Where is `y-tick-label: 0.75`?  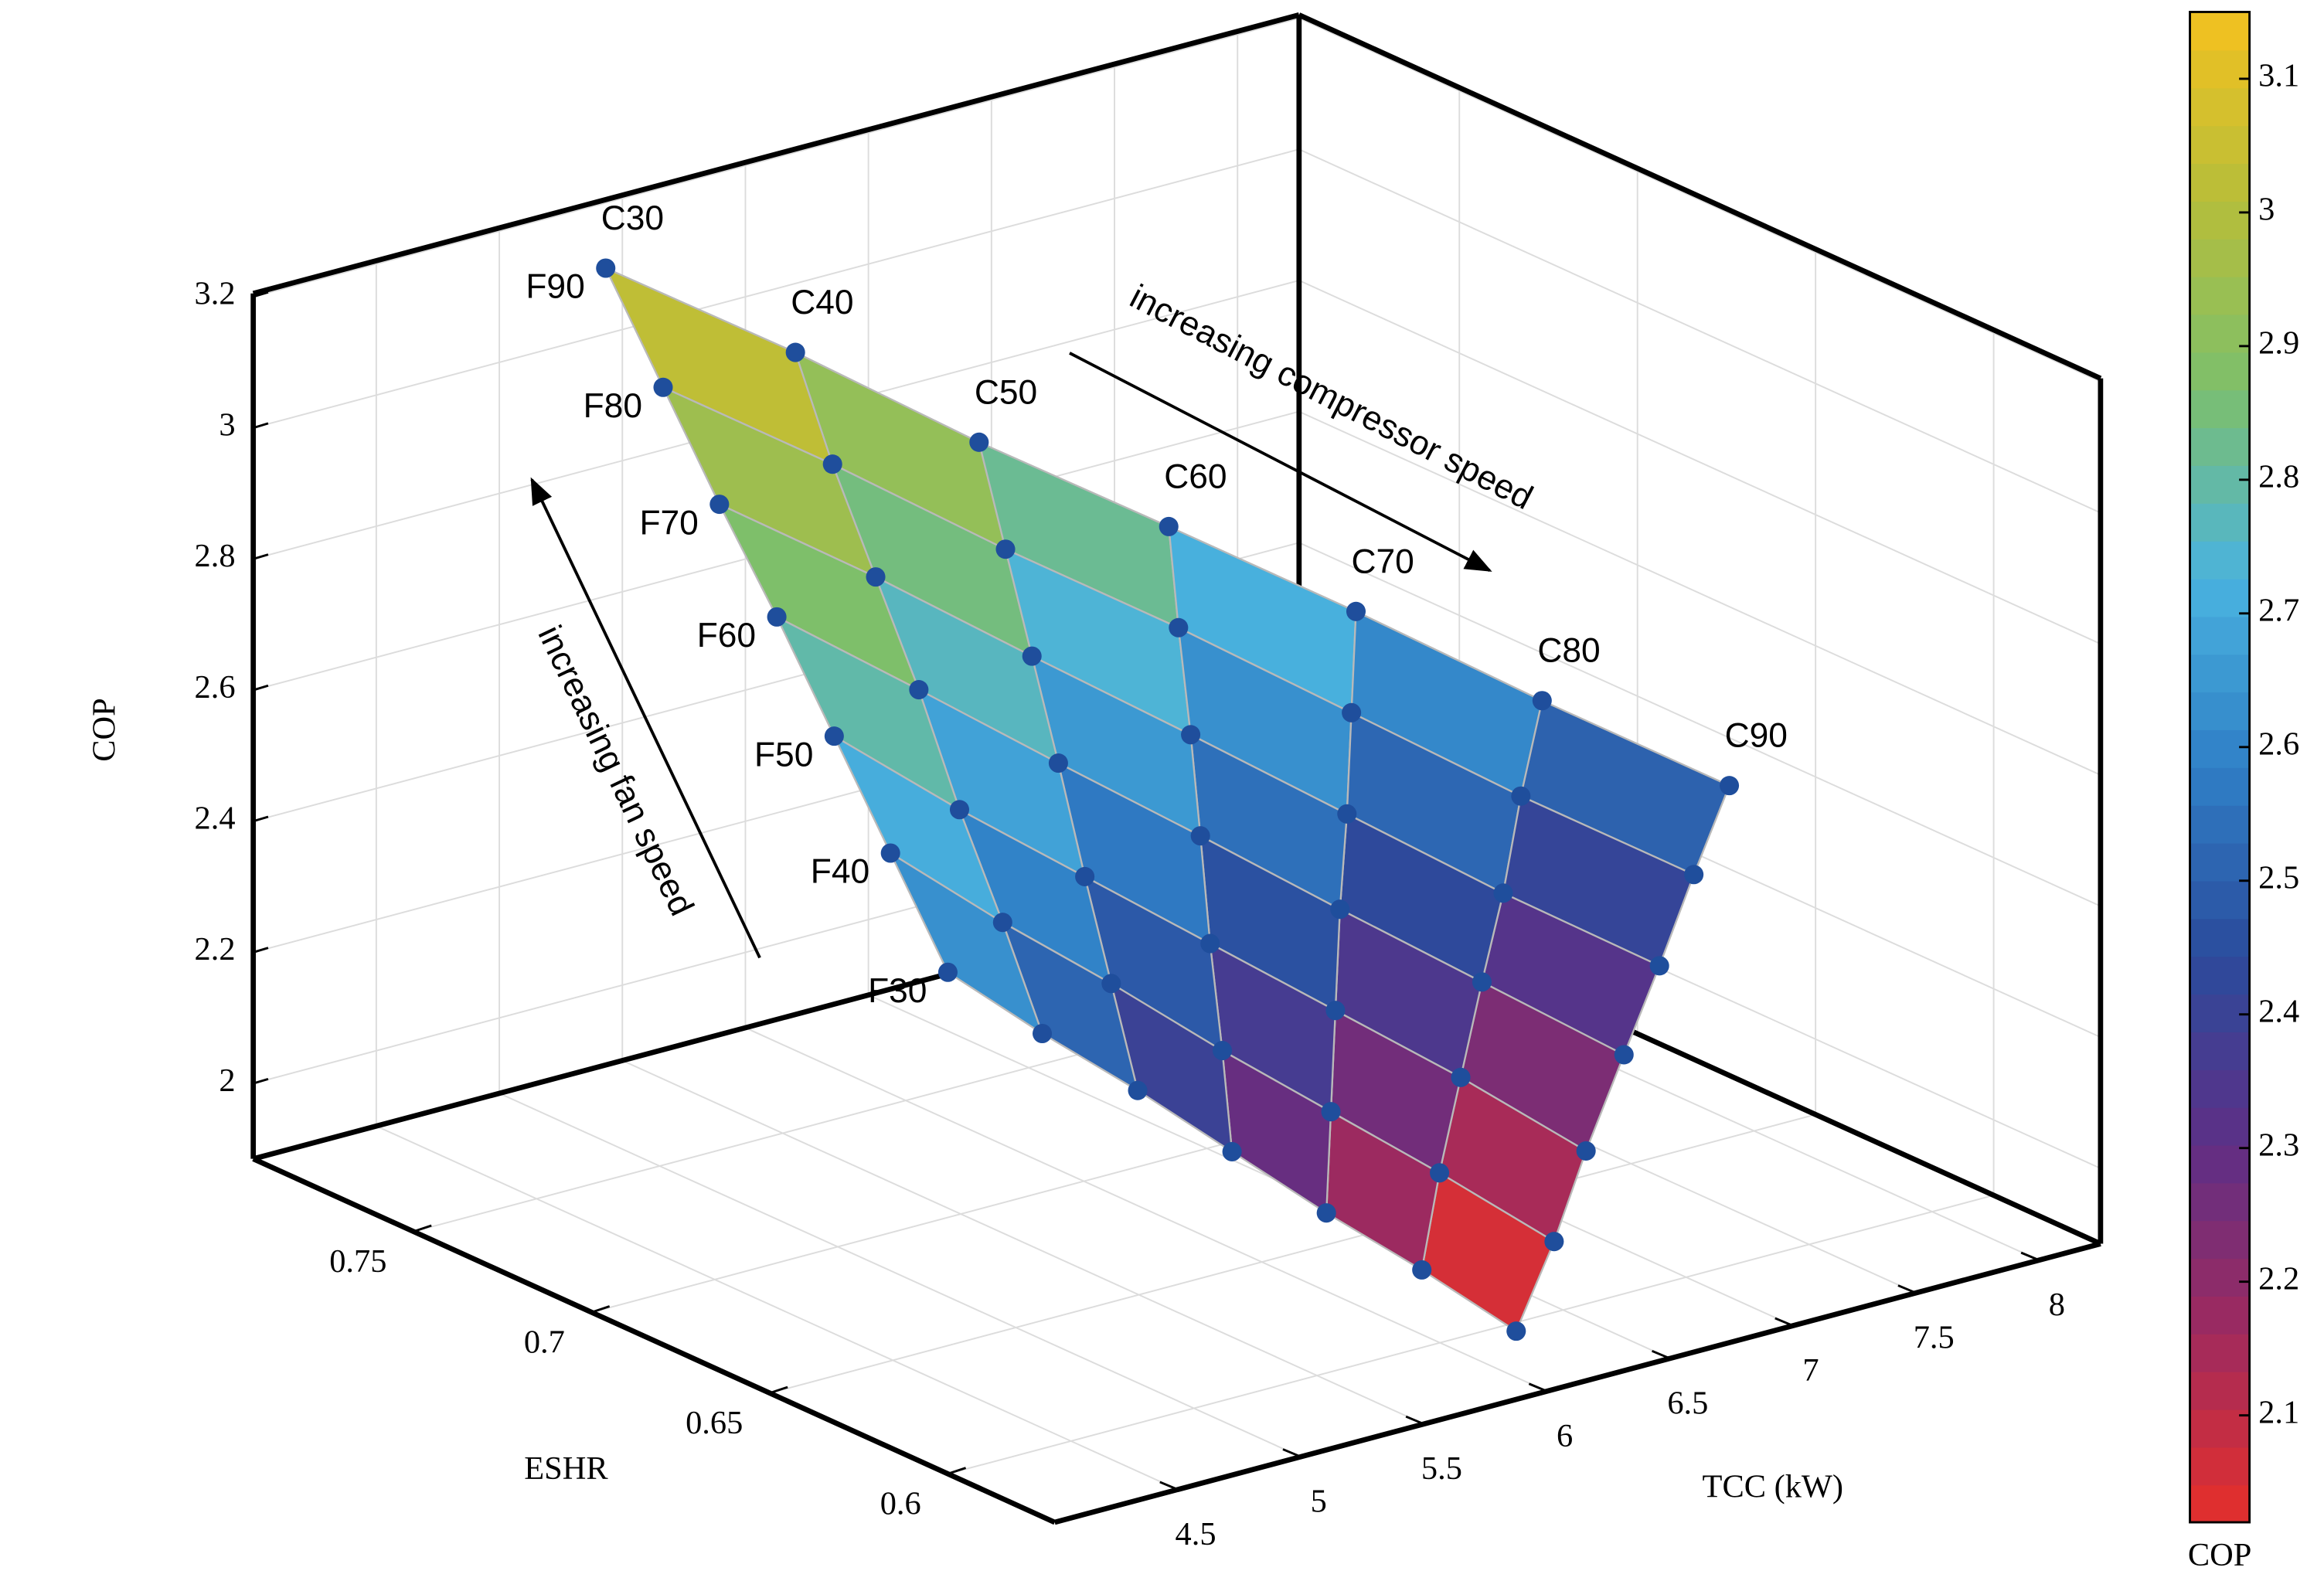 y-tick-label: 0.75 is located at coordinates (357, 1261).